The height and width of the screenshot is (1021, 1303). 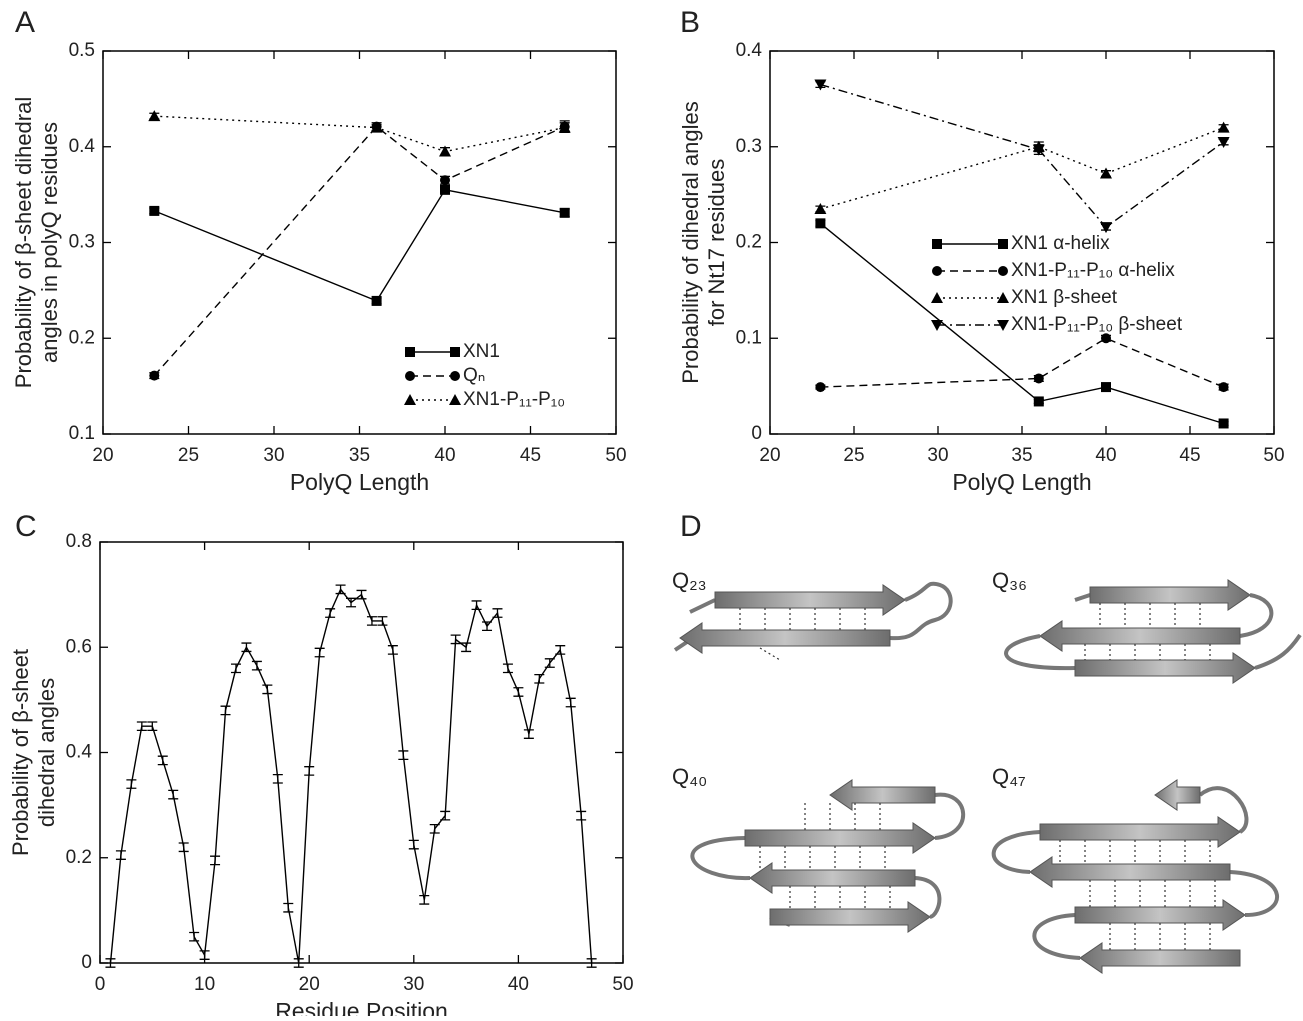 What do you see at coordinates (1153, 631) in the screenshot?
I see `q36-structure` at bounding box center [1153, 631].